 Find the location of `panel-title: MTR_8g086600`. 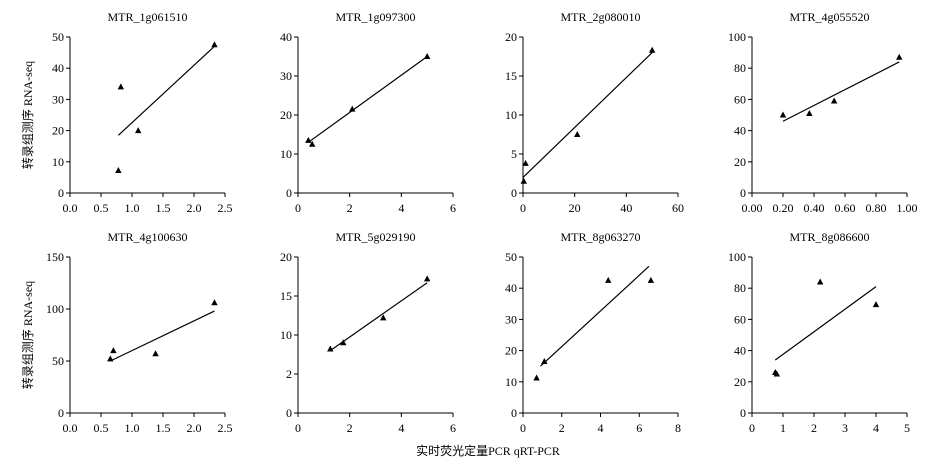

panel-title: MTR_8g086600 is located at coordinates (829, 237).